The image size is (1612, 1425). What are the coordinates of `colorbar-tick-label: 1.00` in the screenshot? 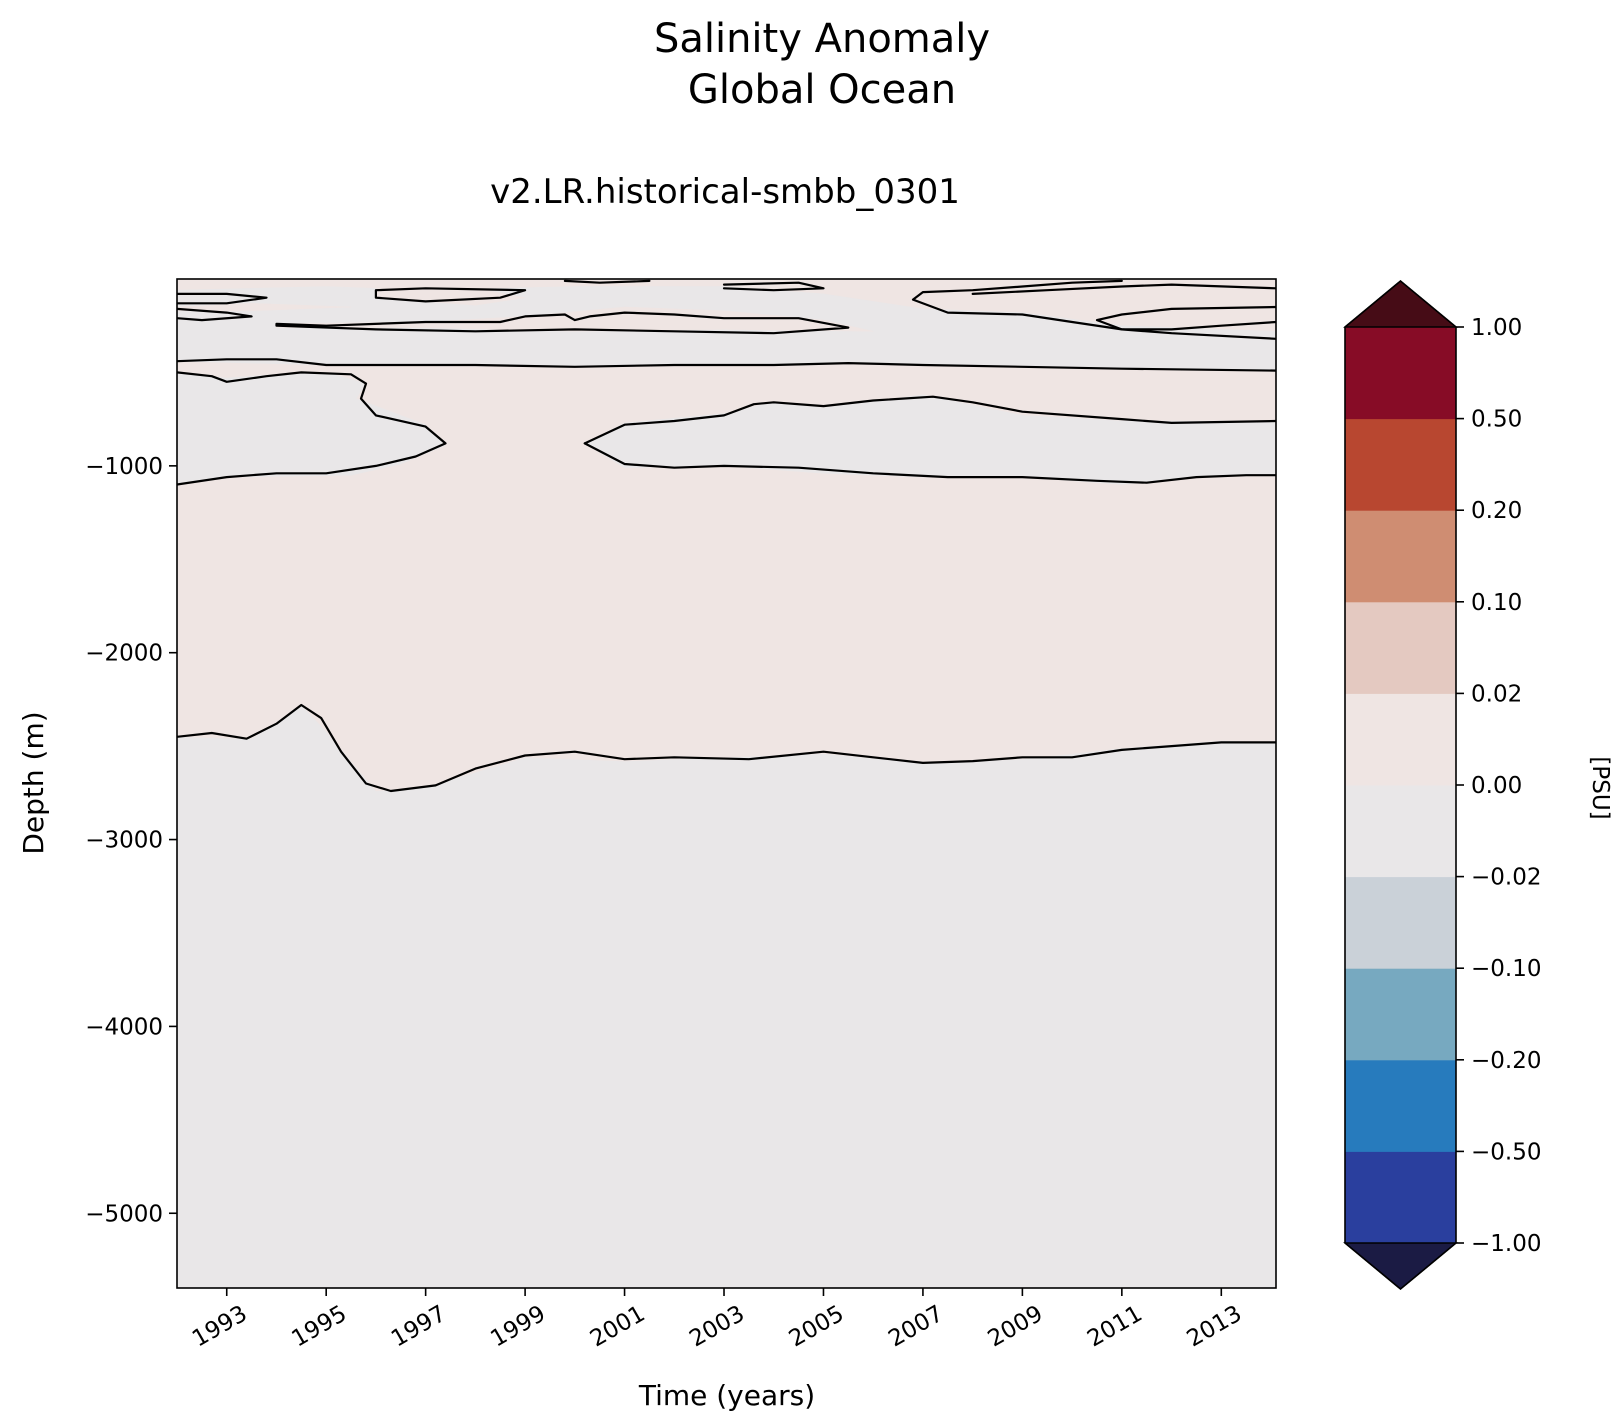 It's located at (1496, 328).